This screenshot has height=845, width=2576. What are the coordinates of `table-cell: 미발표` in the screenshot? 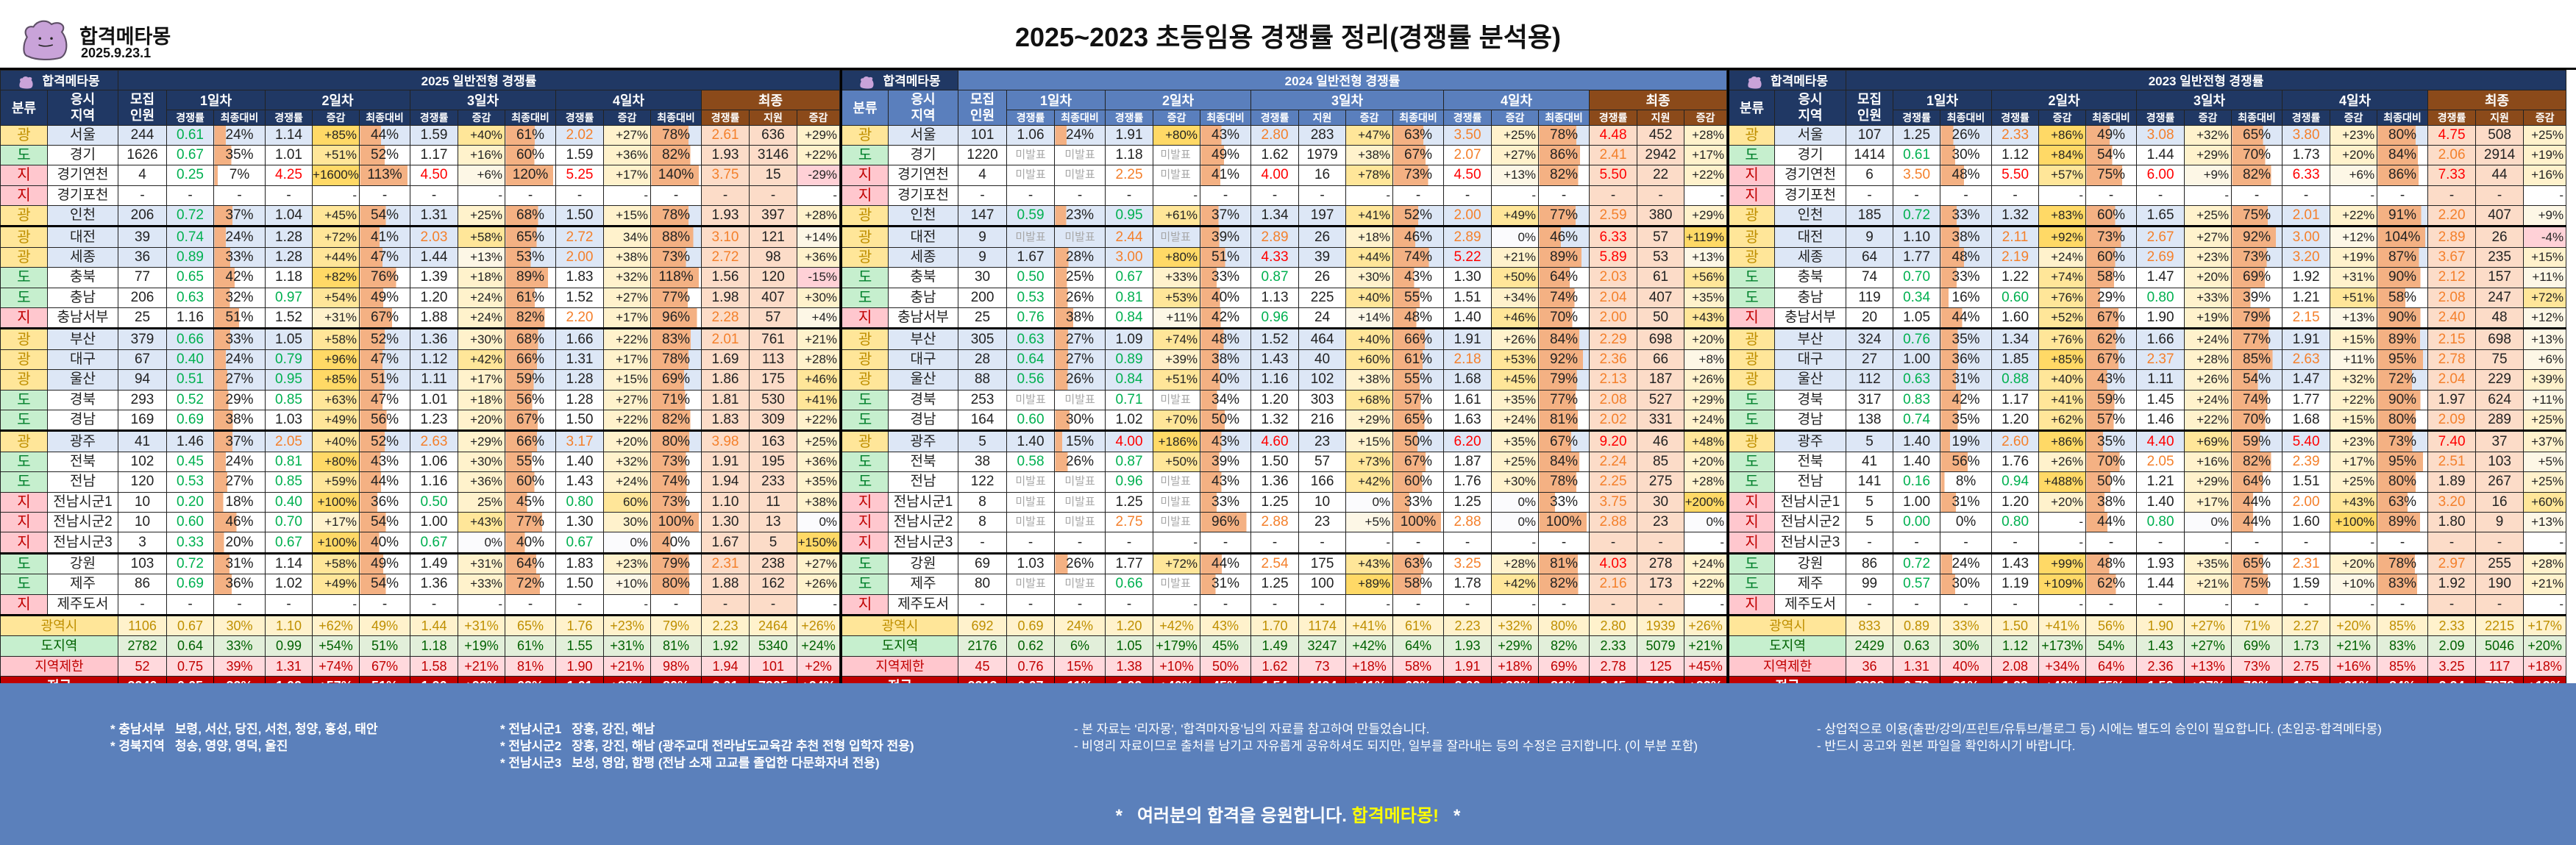 It's located at (1031, 400).